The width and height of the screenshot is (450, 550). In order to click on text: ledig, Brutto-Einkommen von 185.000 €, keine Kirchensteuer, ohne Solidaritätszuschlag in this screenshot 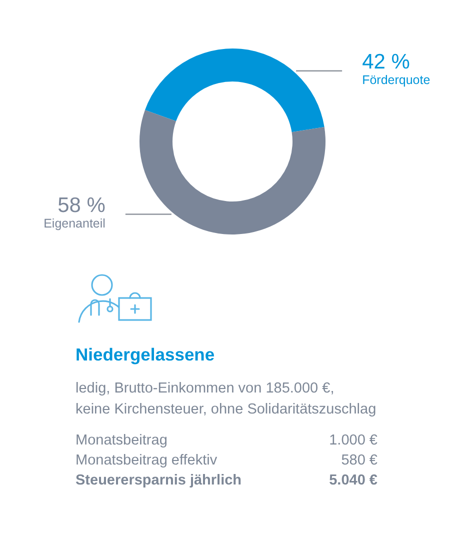, I will do `click(226, 399)`.